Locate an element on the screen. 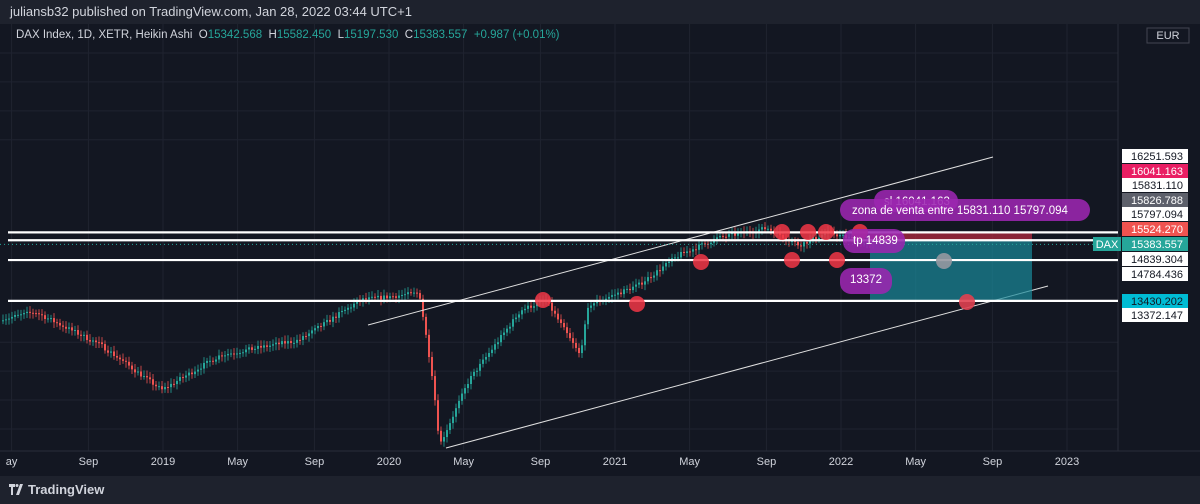 The image size is (1200, 504). price-label: 16251.593 is located at coordinates (1157, 157).